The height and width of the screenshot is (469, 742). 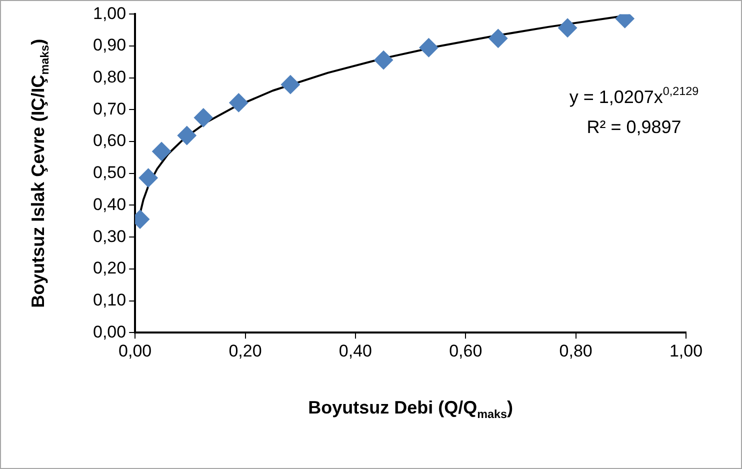 I want to click on annotation: R² = 0,9897, so click(x=634, y=126).